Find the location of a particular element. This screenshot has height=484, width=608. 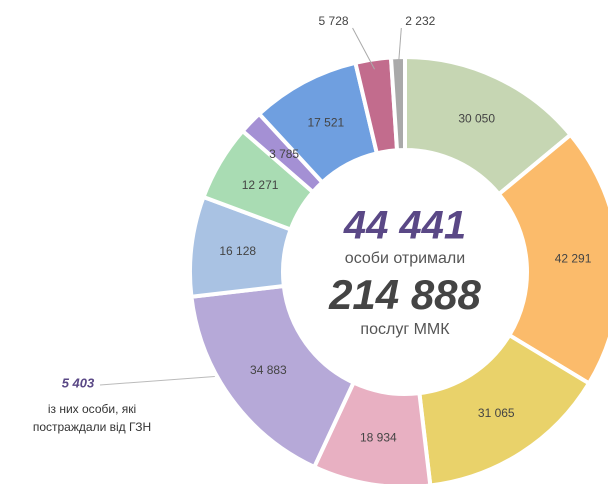

center-number: 44 441 is located at coordinates (404, 226).